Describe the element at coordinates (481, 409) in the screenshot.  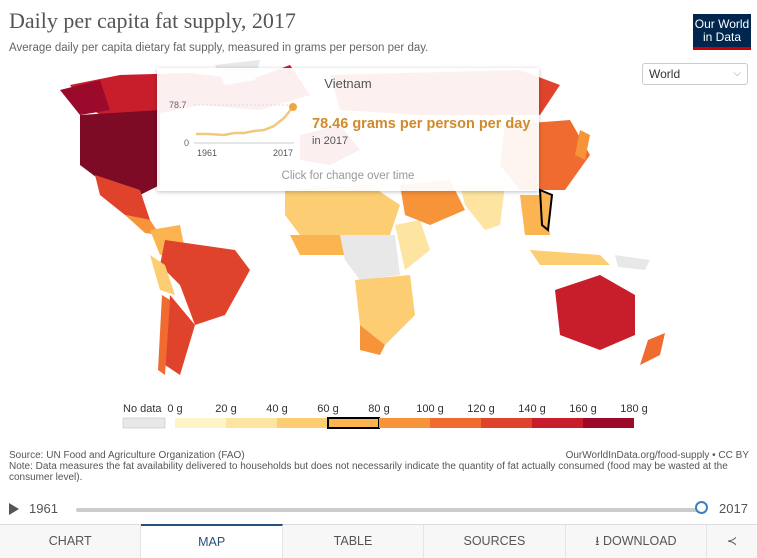
I see `legend-tick-label: 120 g` at that location.